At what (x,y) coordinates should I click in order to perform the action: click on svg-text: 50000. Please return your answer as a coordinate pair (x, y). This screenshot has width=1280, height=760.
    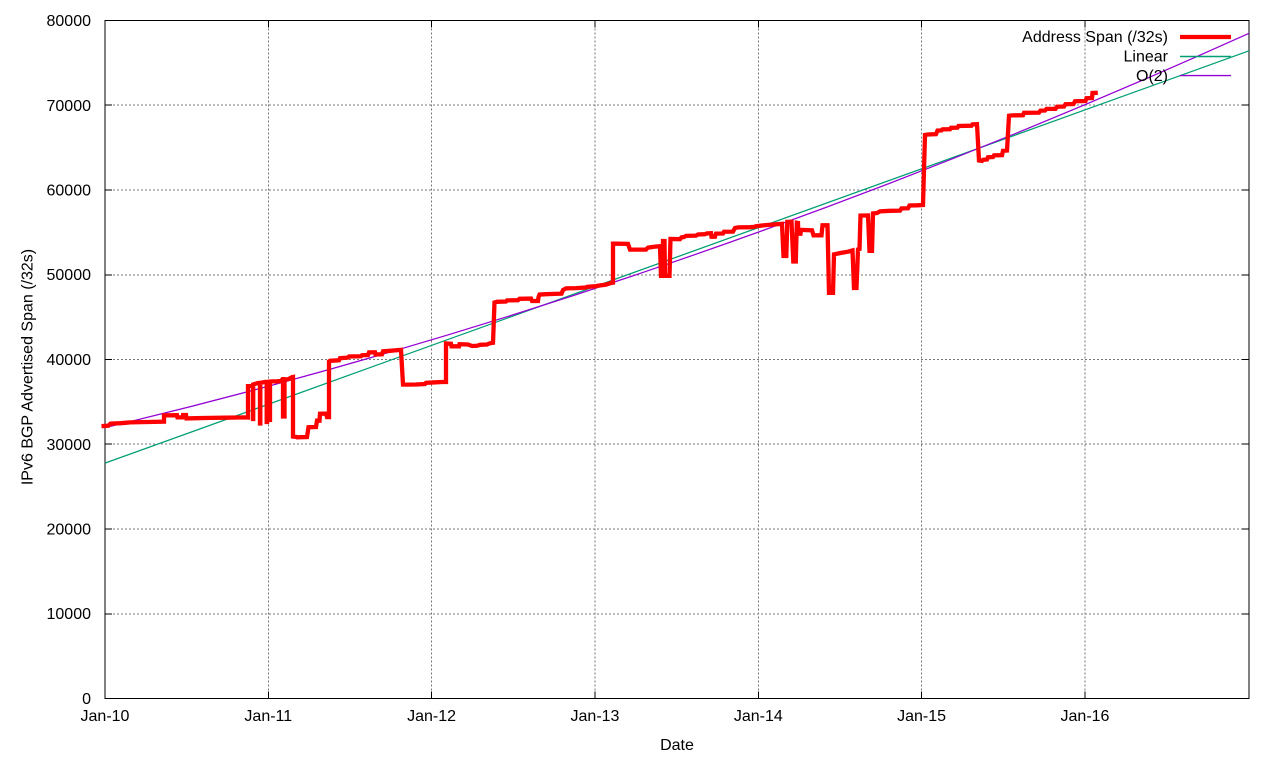
    Looking at the image, I should click on (69, 275).